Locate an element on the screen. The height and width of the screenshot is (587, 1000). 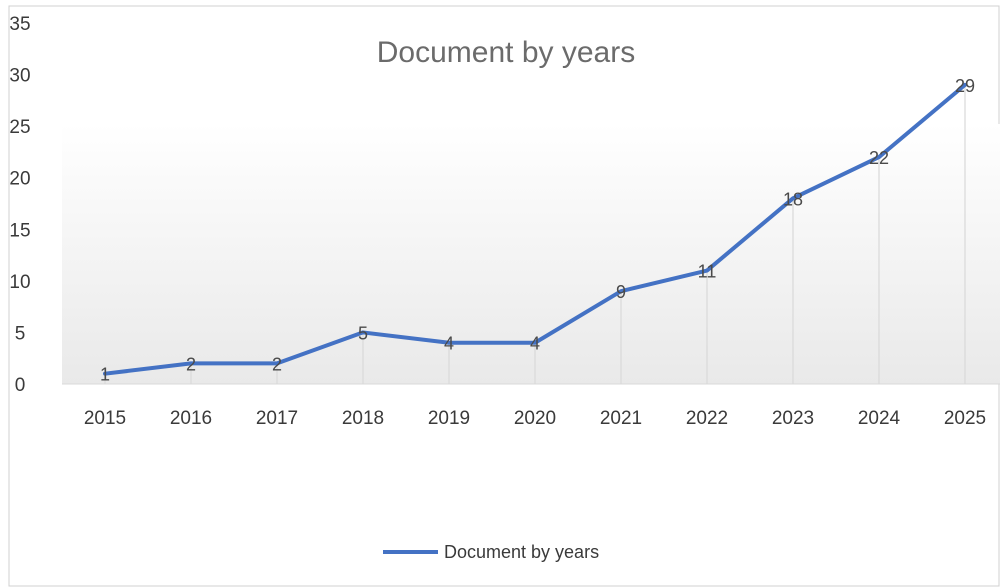
y-tick-label: 25 is located at coordinates (19, 127).